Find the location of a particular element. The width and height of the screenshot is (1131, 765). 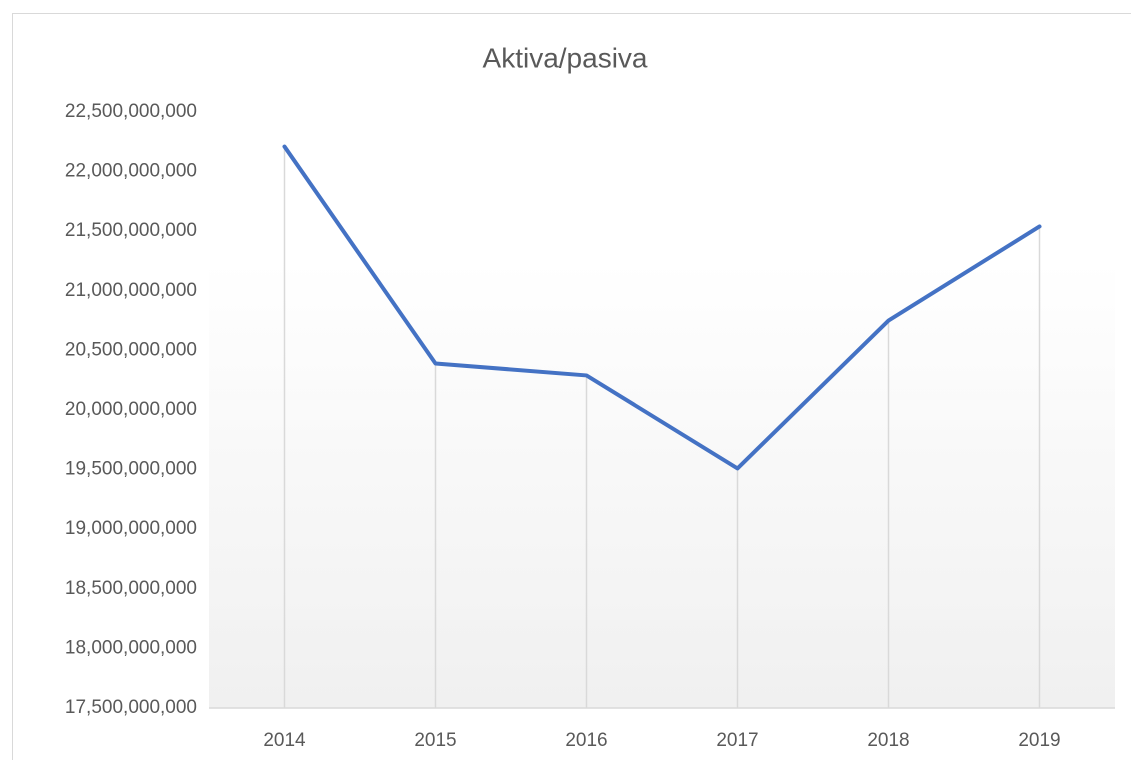

y-tick-label: 22,000,000,000 is located at coordinates (131, 171).